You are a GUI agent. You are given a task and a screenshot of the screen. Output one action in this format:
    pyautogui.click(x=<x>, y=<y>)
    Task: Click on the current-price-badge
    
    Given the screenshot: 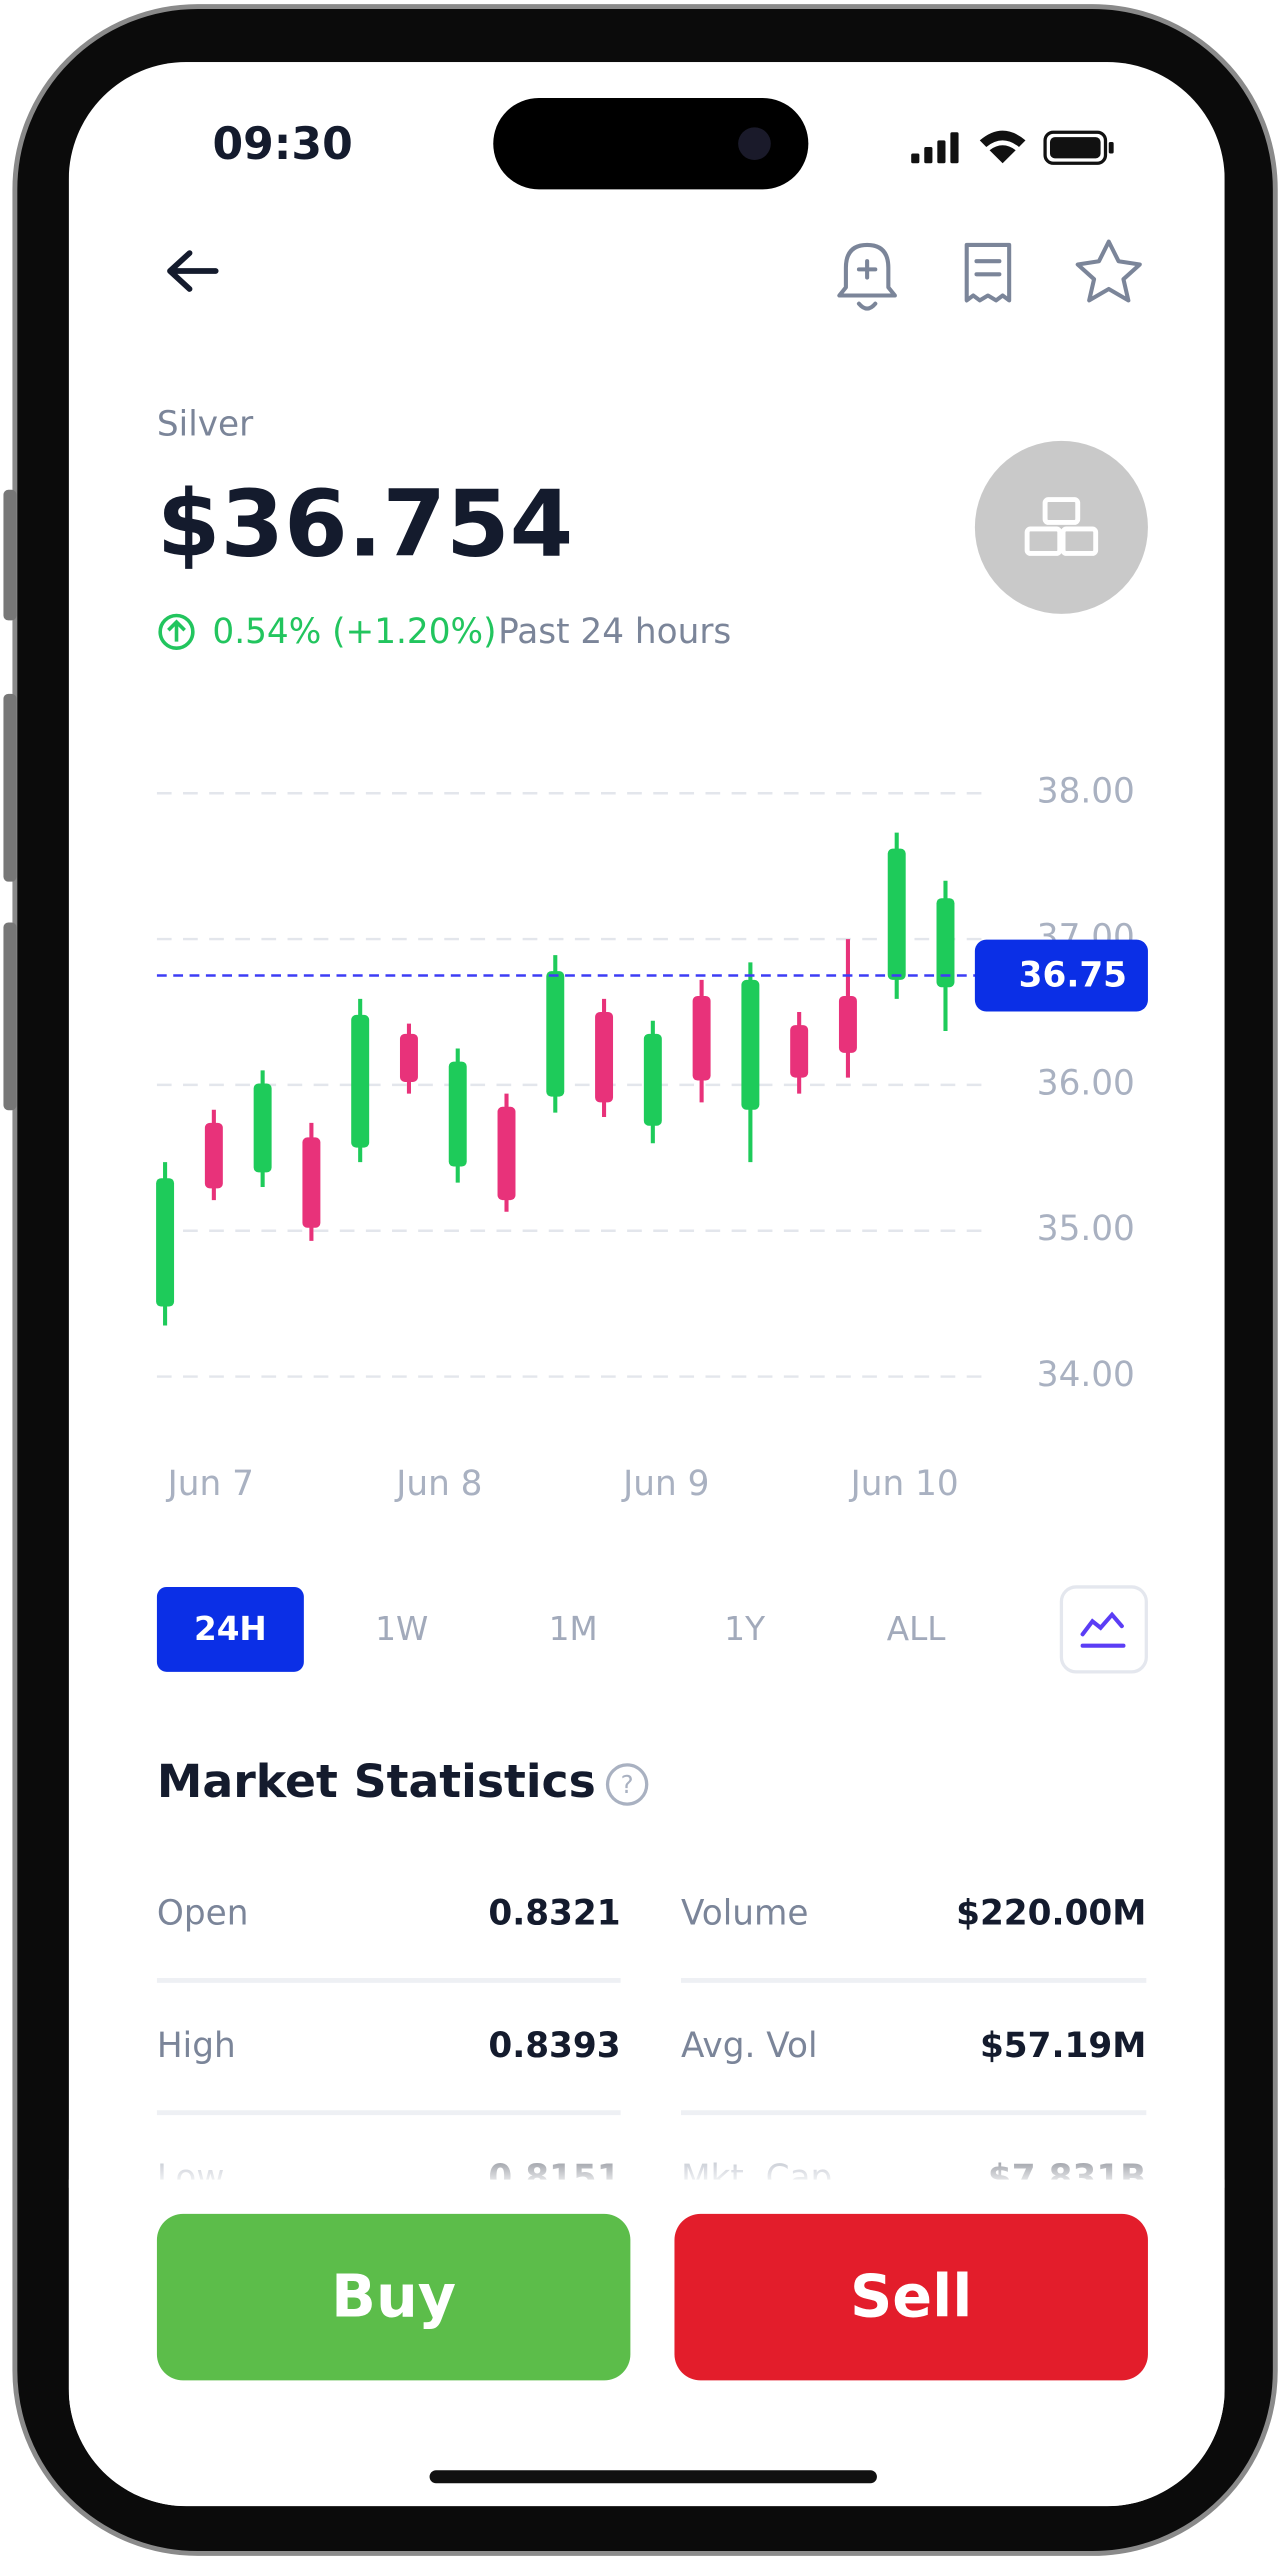 What is the action you would take?
    pyautogui.click(x=1061, y=975)
    